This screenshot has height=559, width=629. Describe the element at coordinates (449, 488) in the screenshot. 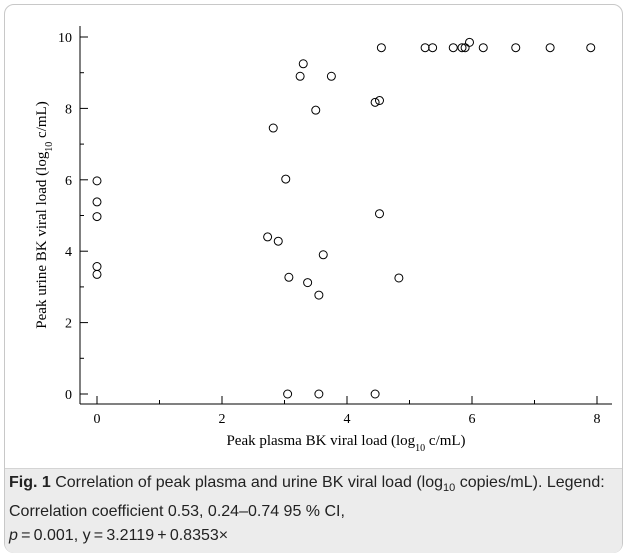

I see `caption-sub: 10` at that location.